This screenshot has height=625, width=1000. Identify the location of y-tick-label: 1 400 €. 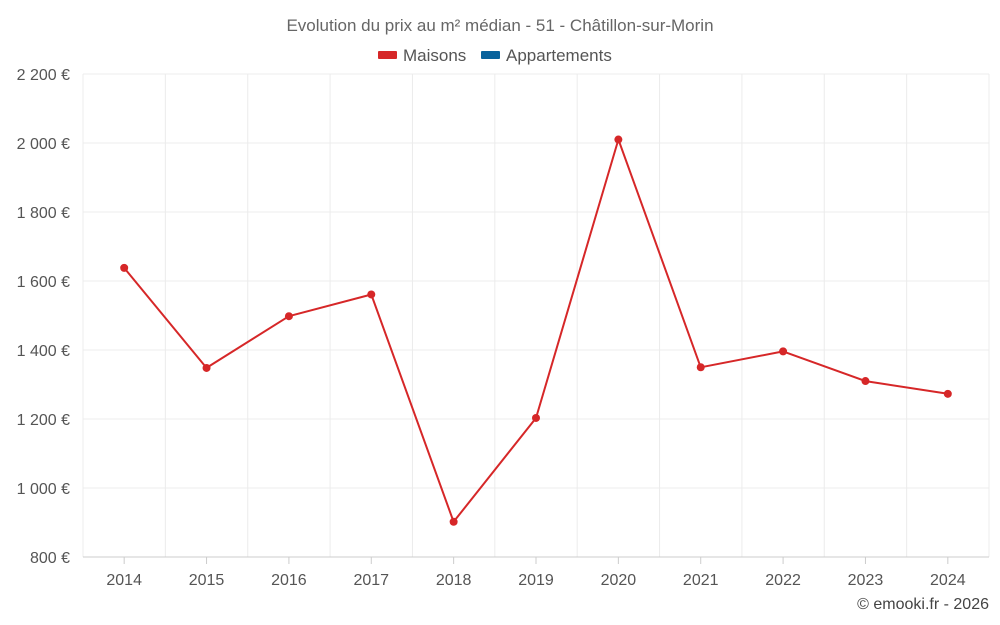
(43, 351).